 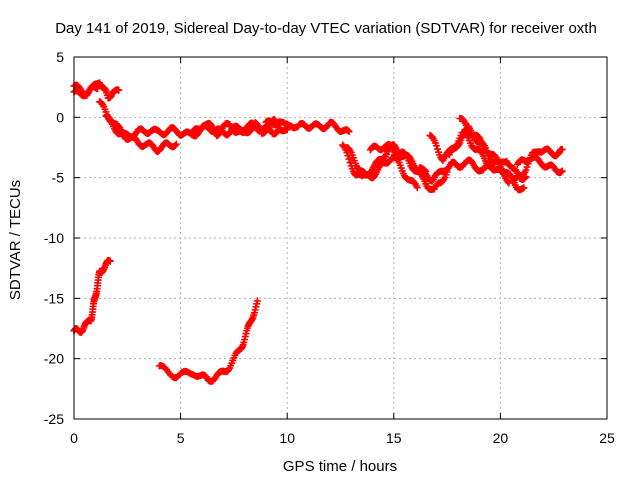 What do you see at coordinates (54, 298) in the screenshot?
I see `y-tick-label: -15` at bounding box center [54, 298].